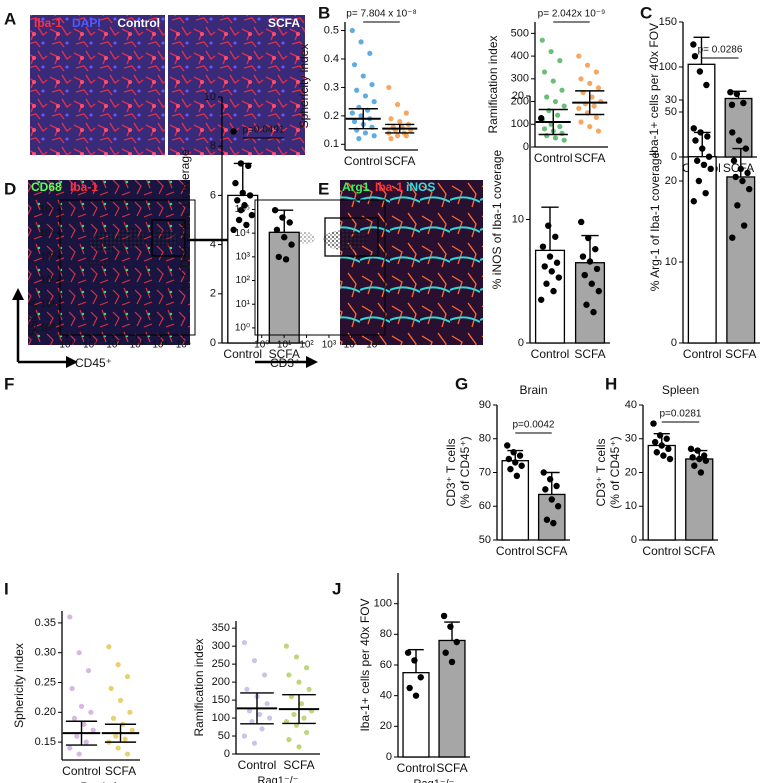 Image resolution: width=775 pixels, height=783 pixels. Describe the element at coordinates (485, 439) in the screenshot. I see `y-tick-label: 80` at that location.